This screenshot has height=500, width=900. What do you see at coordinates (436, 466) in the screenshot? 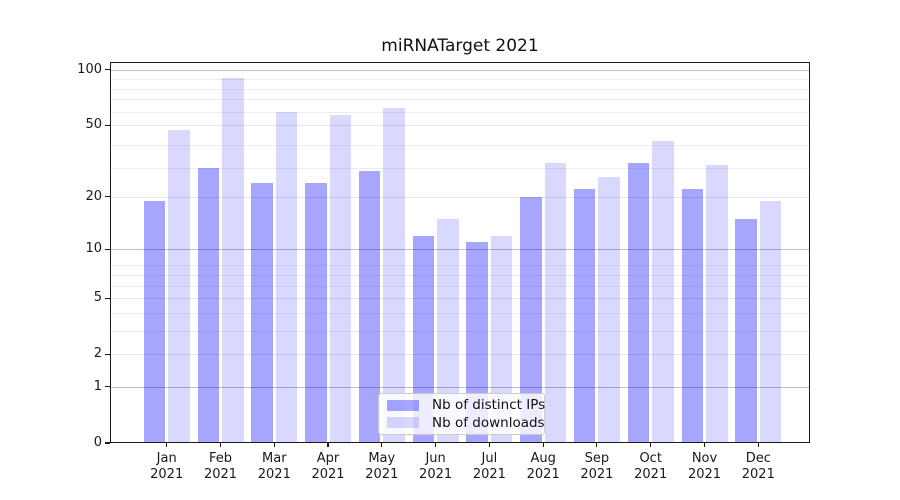
I see `x-tick-label: Jun 2021` at bounding box center [436, 466].